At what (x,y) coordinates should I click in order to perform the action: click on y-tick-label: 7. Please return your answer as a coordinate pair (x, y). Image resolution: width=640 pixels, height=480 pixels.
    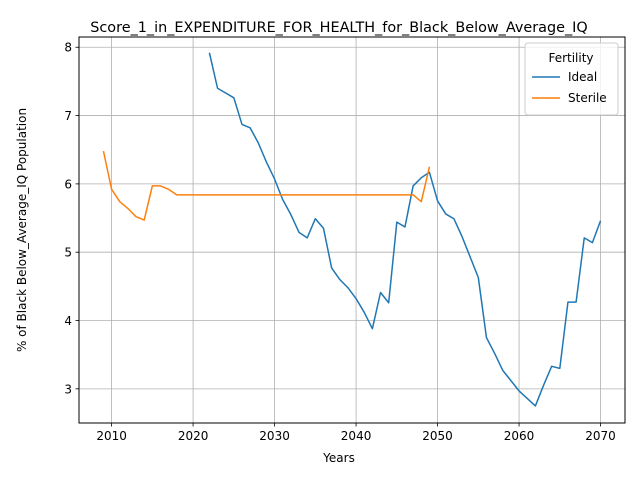
    Looking at the image, I should click on (68, 116).